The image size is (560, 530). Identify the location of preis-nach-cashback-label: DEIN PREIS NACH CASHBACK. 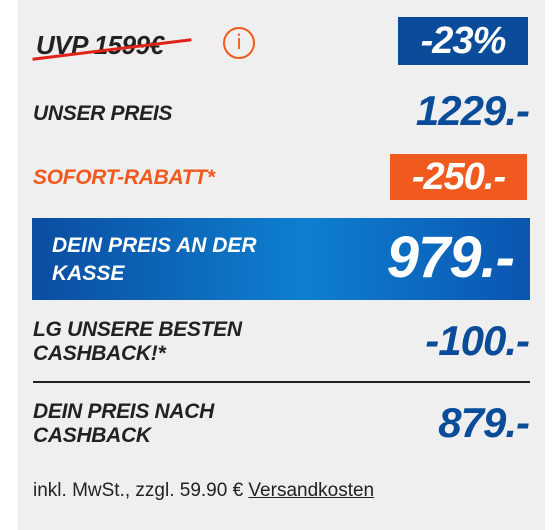
(124, 423).